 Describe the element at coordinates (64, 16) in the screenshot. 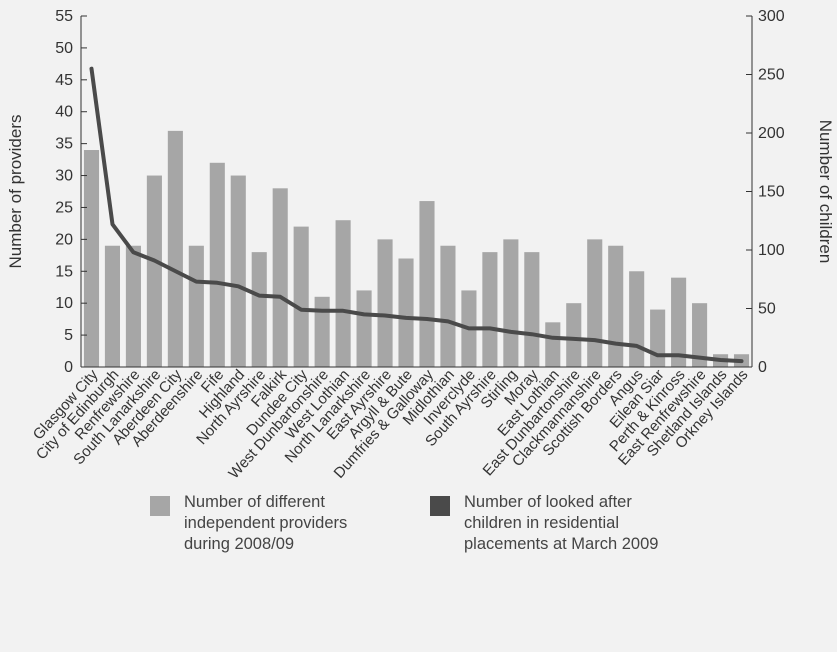

I see `y-tick-label: 55` at that location.